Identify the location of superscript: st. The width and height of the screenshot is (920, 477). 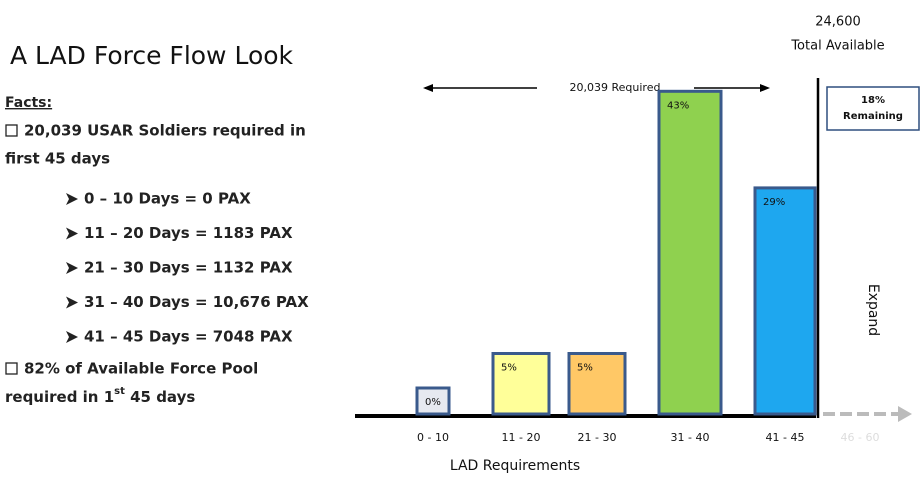
(119, 391).